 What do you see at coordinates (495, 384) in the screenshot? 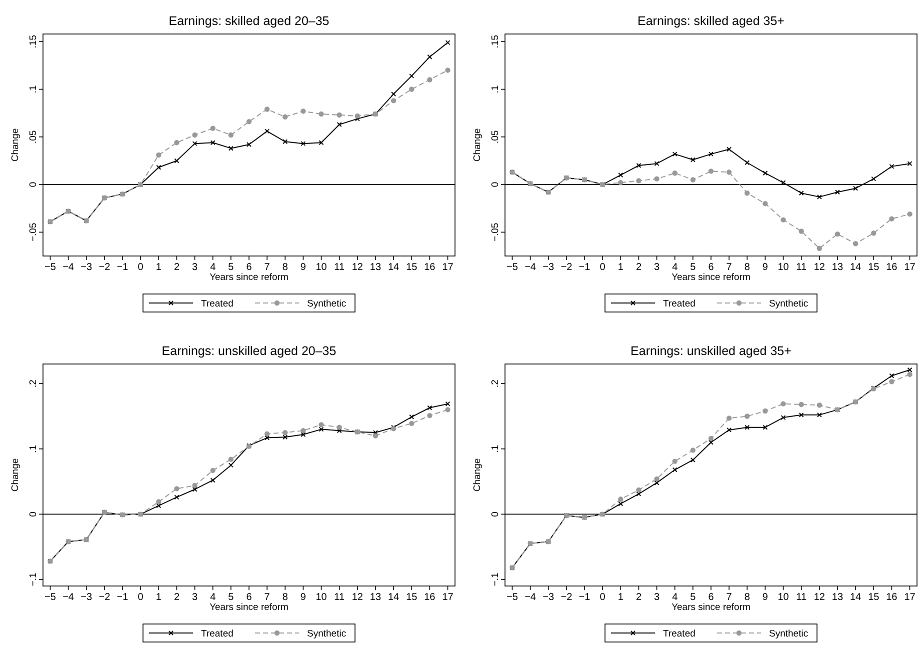
I see `y-tick-label: .2` at bounding box center [495, 384].